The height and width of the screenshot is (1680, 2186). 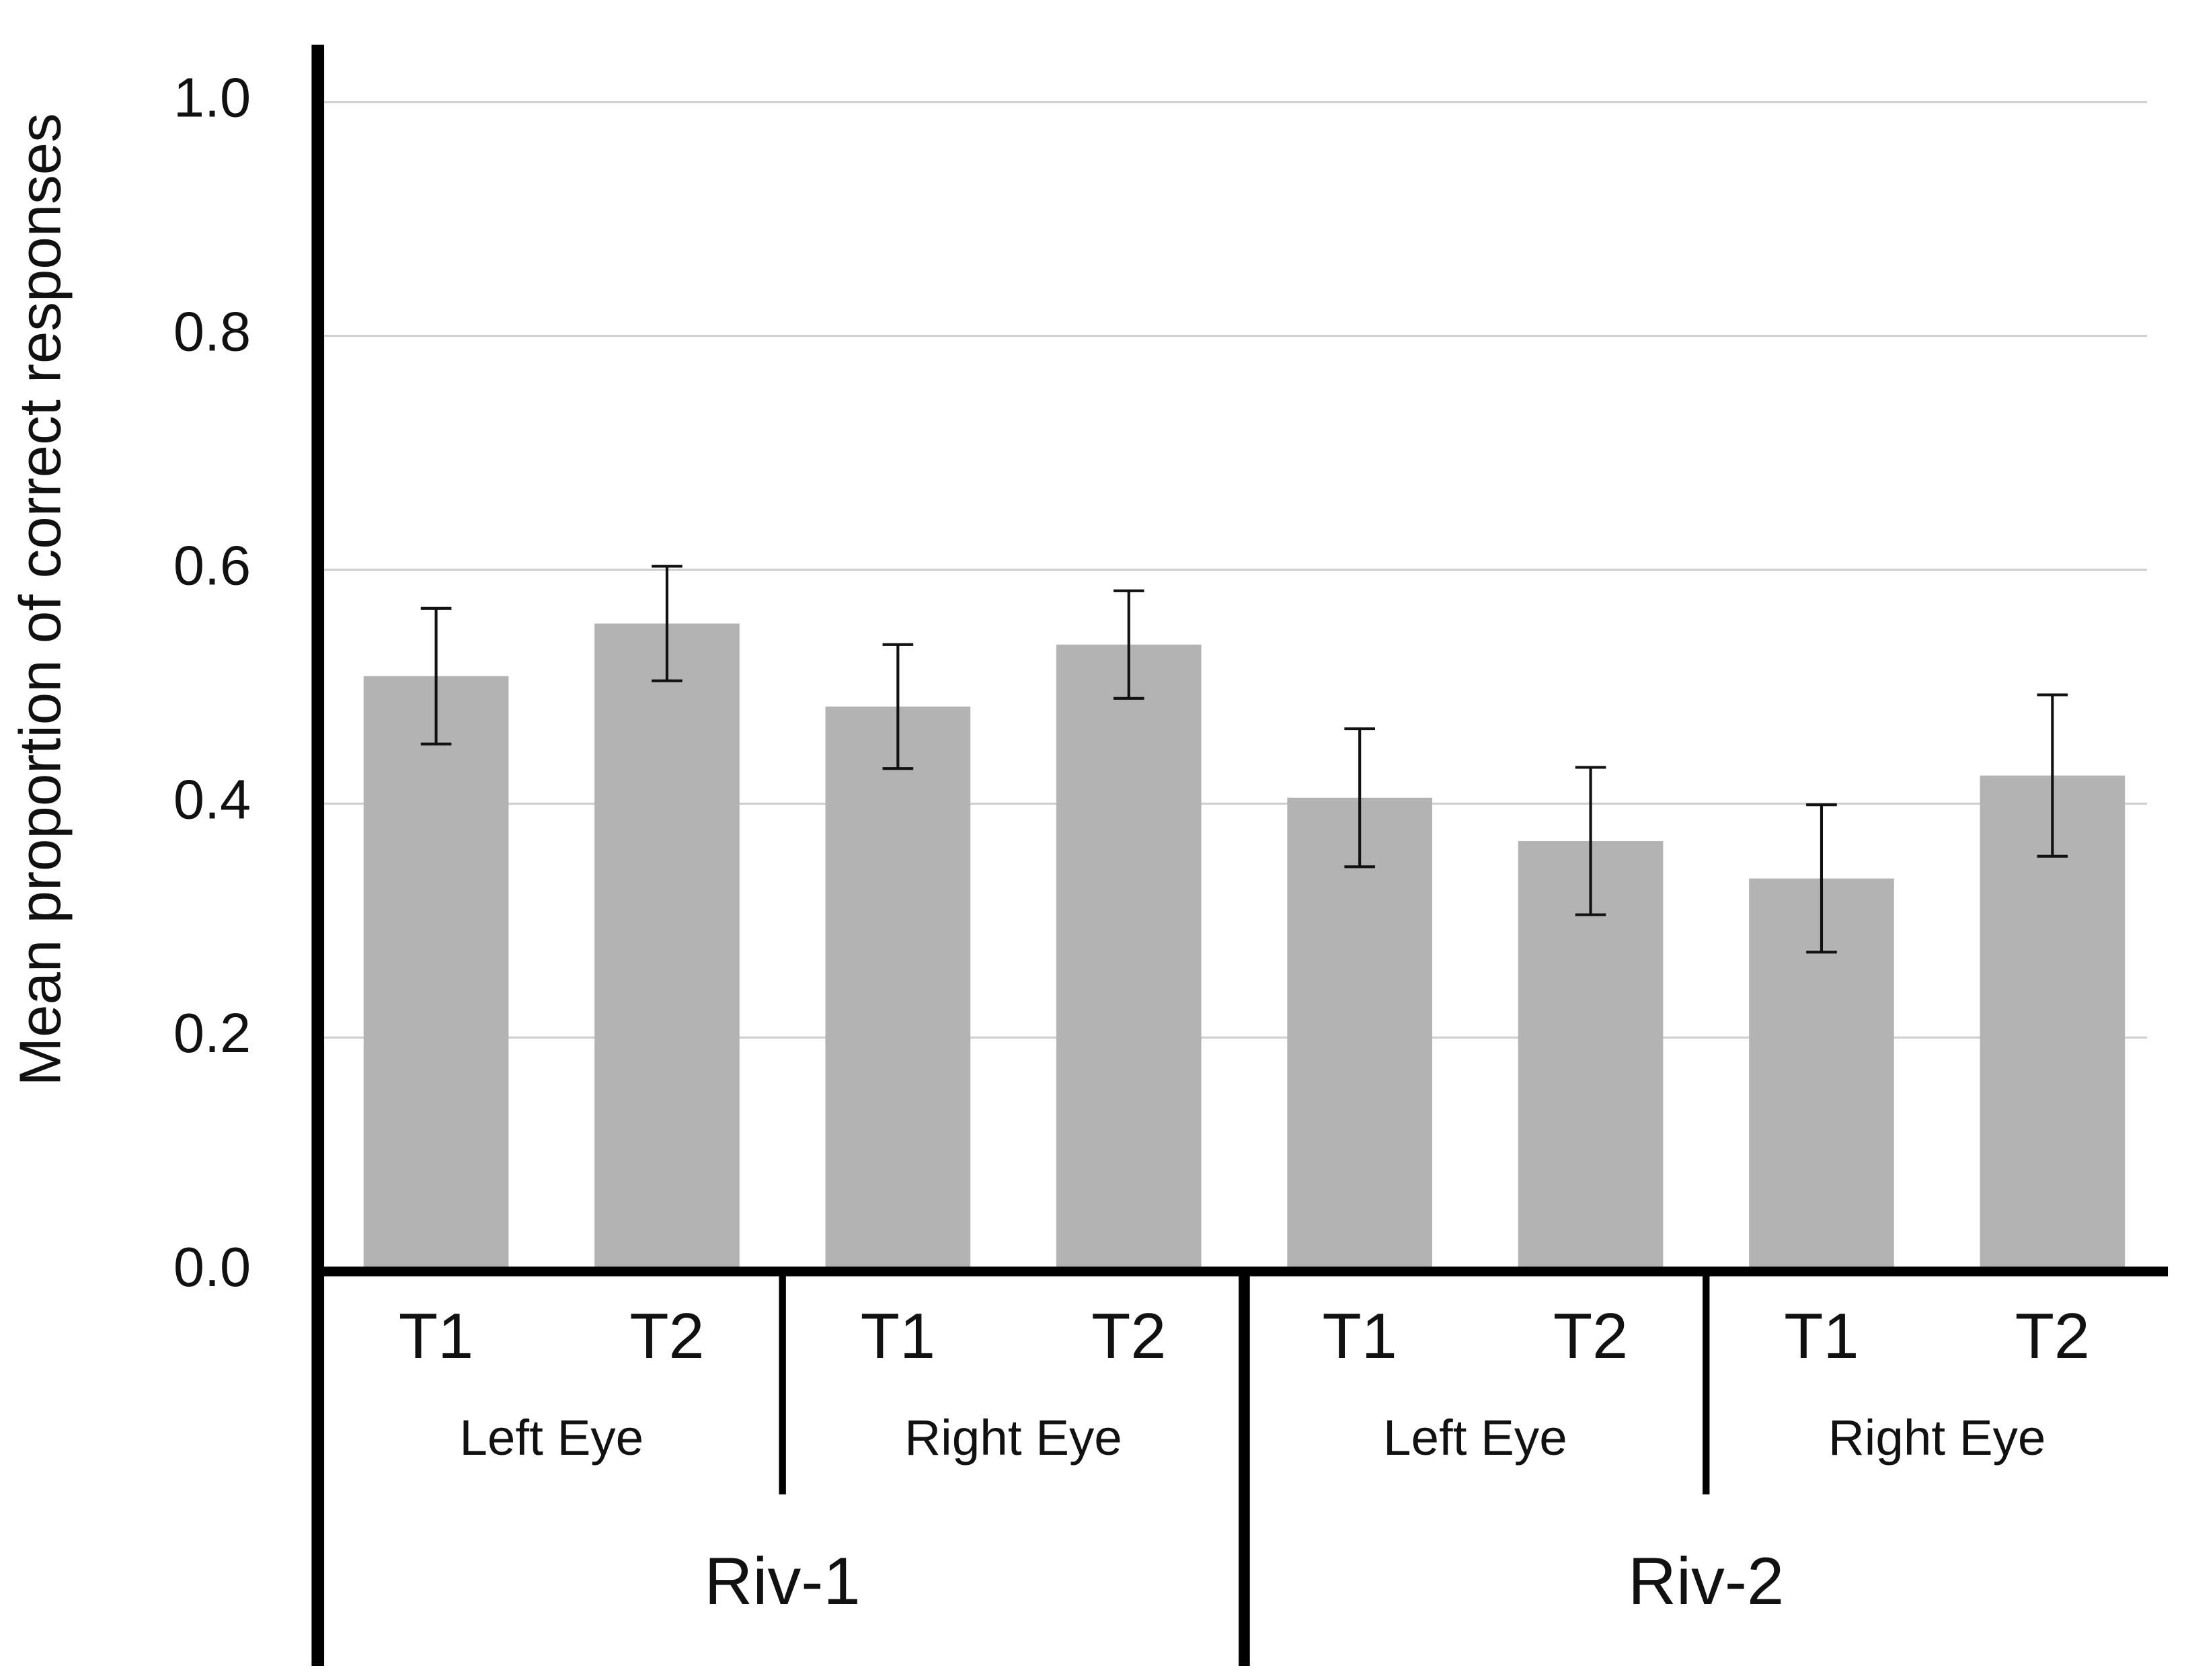 I want to click on y-tick-label: 0.2, so click(x=212, y=1033).